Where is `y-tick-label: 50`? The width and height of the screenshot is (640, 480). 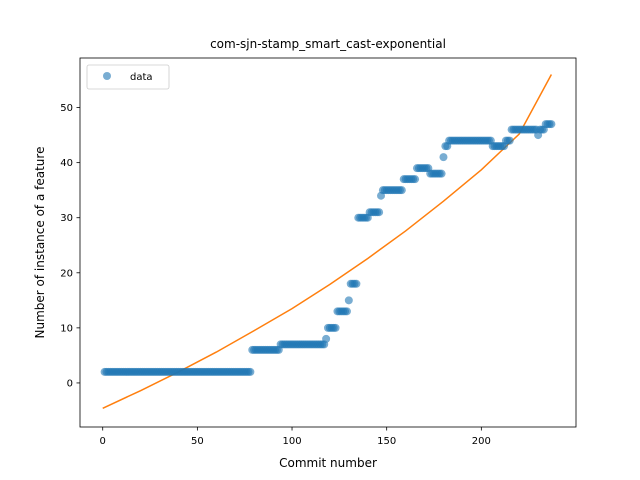 y-tick-label: 50 is located at coordinates (66, 108).